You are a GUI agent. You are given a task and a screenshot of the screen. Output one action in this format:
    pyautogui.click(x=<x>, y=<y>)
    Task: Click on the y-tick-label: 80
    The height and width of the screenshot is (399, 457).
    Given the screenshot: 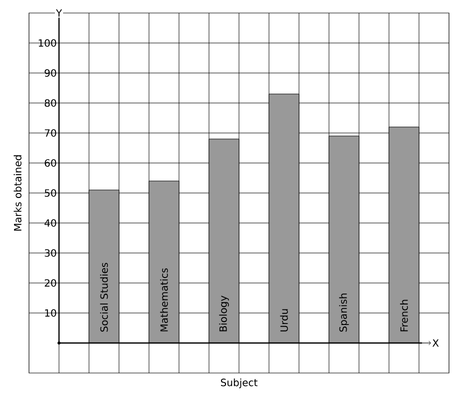 What is the action you would take?
    pyautogui.click(x=50, y=103)
    